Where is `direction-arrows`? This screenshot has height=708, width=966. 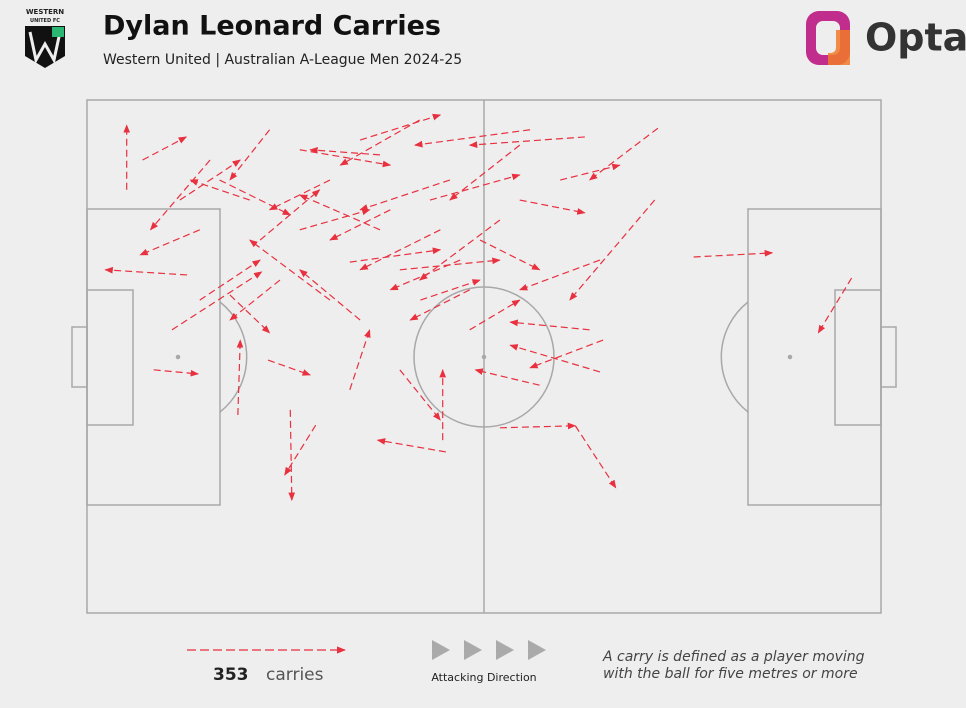 direction-arrows is located at coordinates (489, 650).